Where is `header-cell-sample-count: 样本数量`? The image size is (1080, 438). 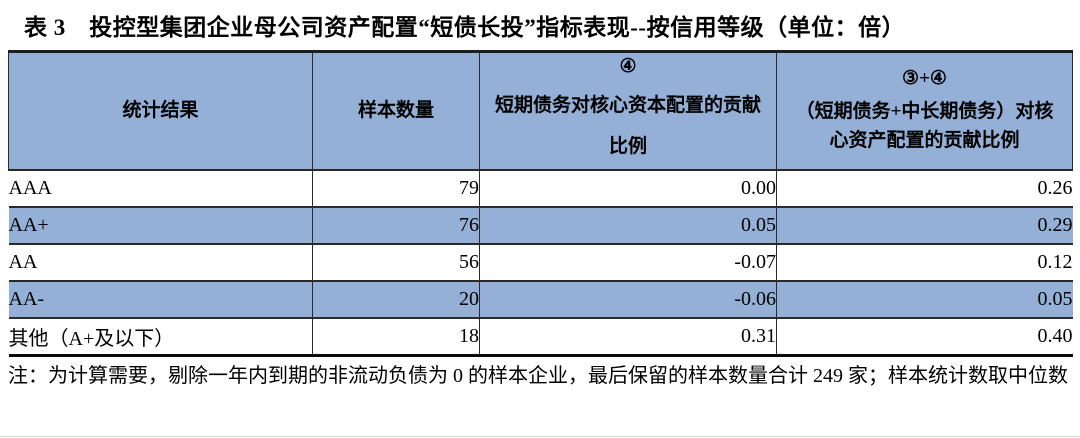
header-cell-sample-count: 样本数量 is located at coordinates (396, 110).